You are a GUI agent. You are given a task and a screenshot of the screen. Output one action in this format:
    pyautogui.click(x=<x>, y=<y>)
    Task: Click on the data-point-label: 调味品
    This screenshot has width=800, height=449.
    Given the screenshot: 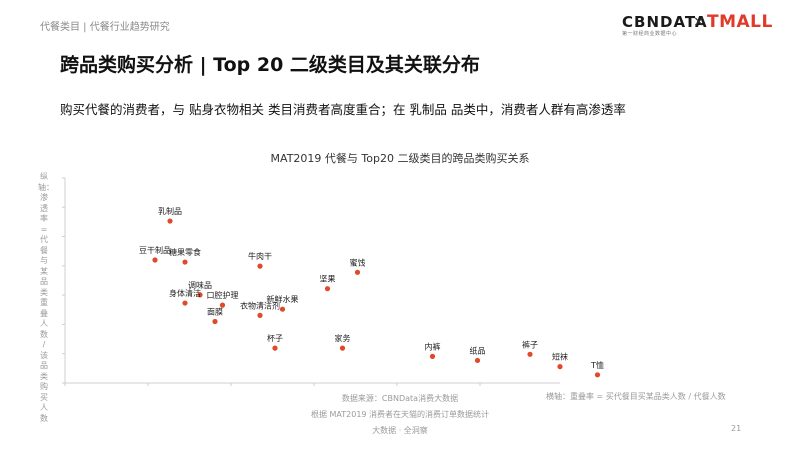 What is the action you would take?
    pyautogui.click(x=200, y=285)
    